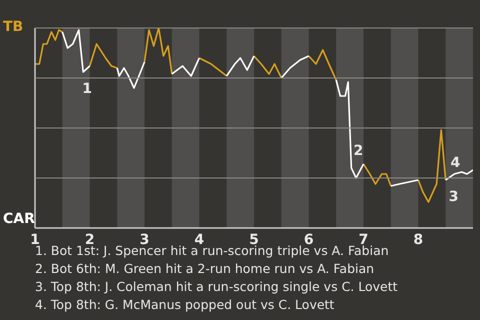 The height and width of the screenshot is (320, 480). I want to click on text: 3. Top 8th: J. Coleman hit a run-scoring single vs C. Lovett, so click(216, 287).